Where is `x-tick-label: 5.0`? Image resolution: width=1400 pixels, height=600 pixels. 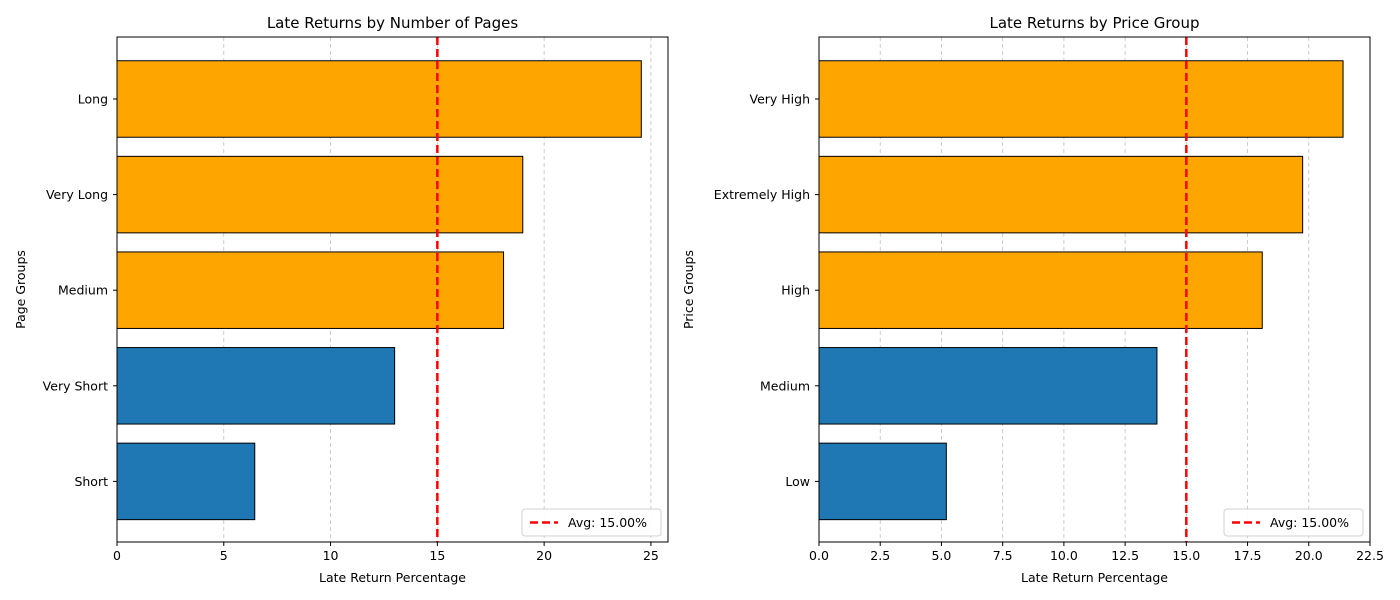 x-tick-label: 5.0 is located at coordinates (941, 555).